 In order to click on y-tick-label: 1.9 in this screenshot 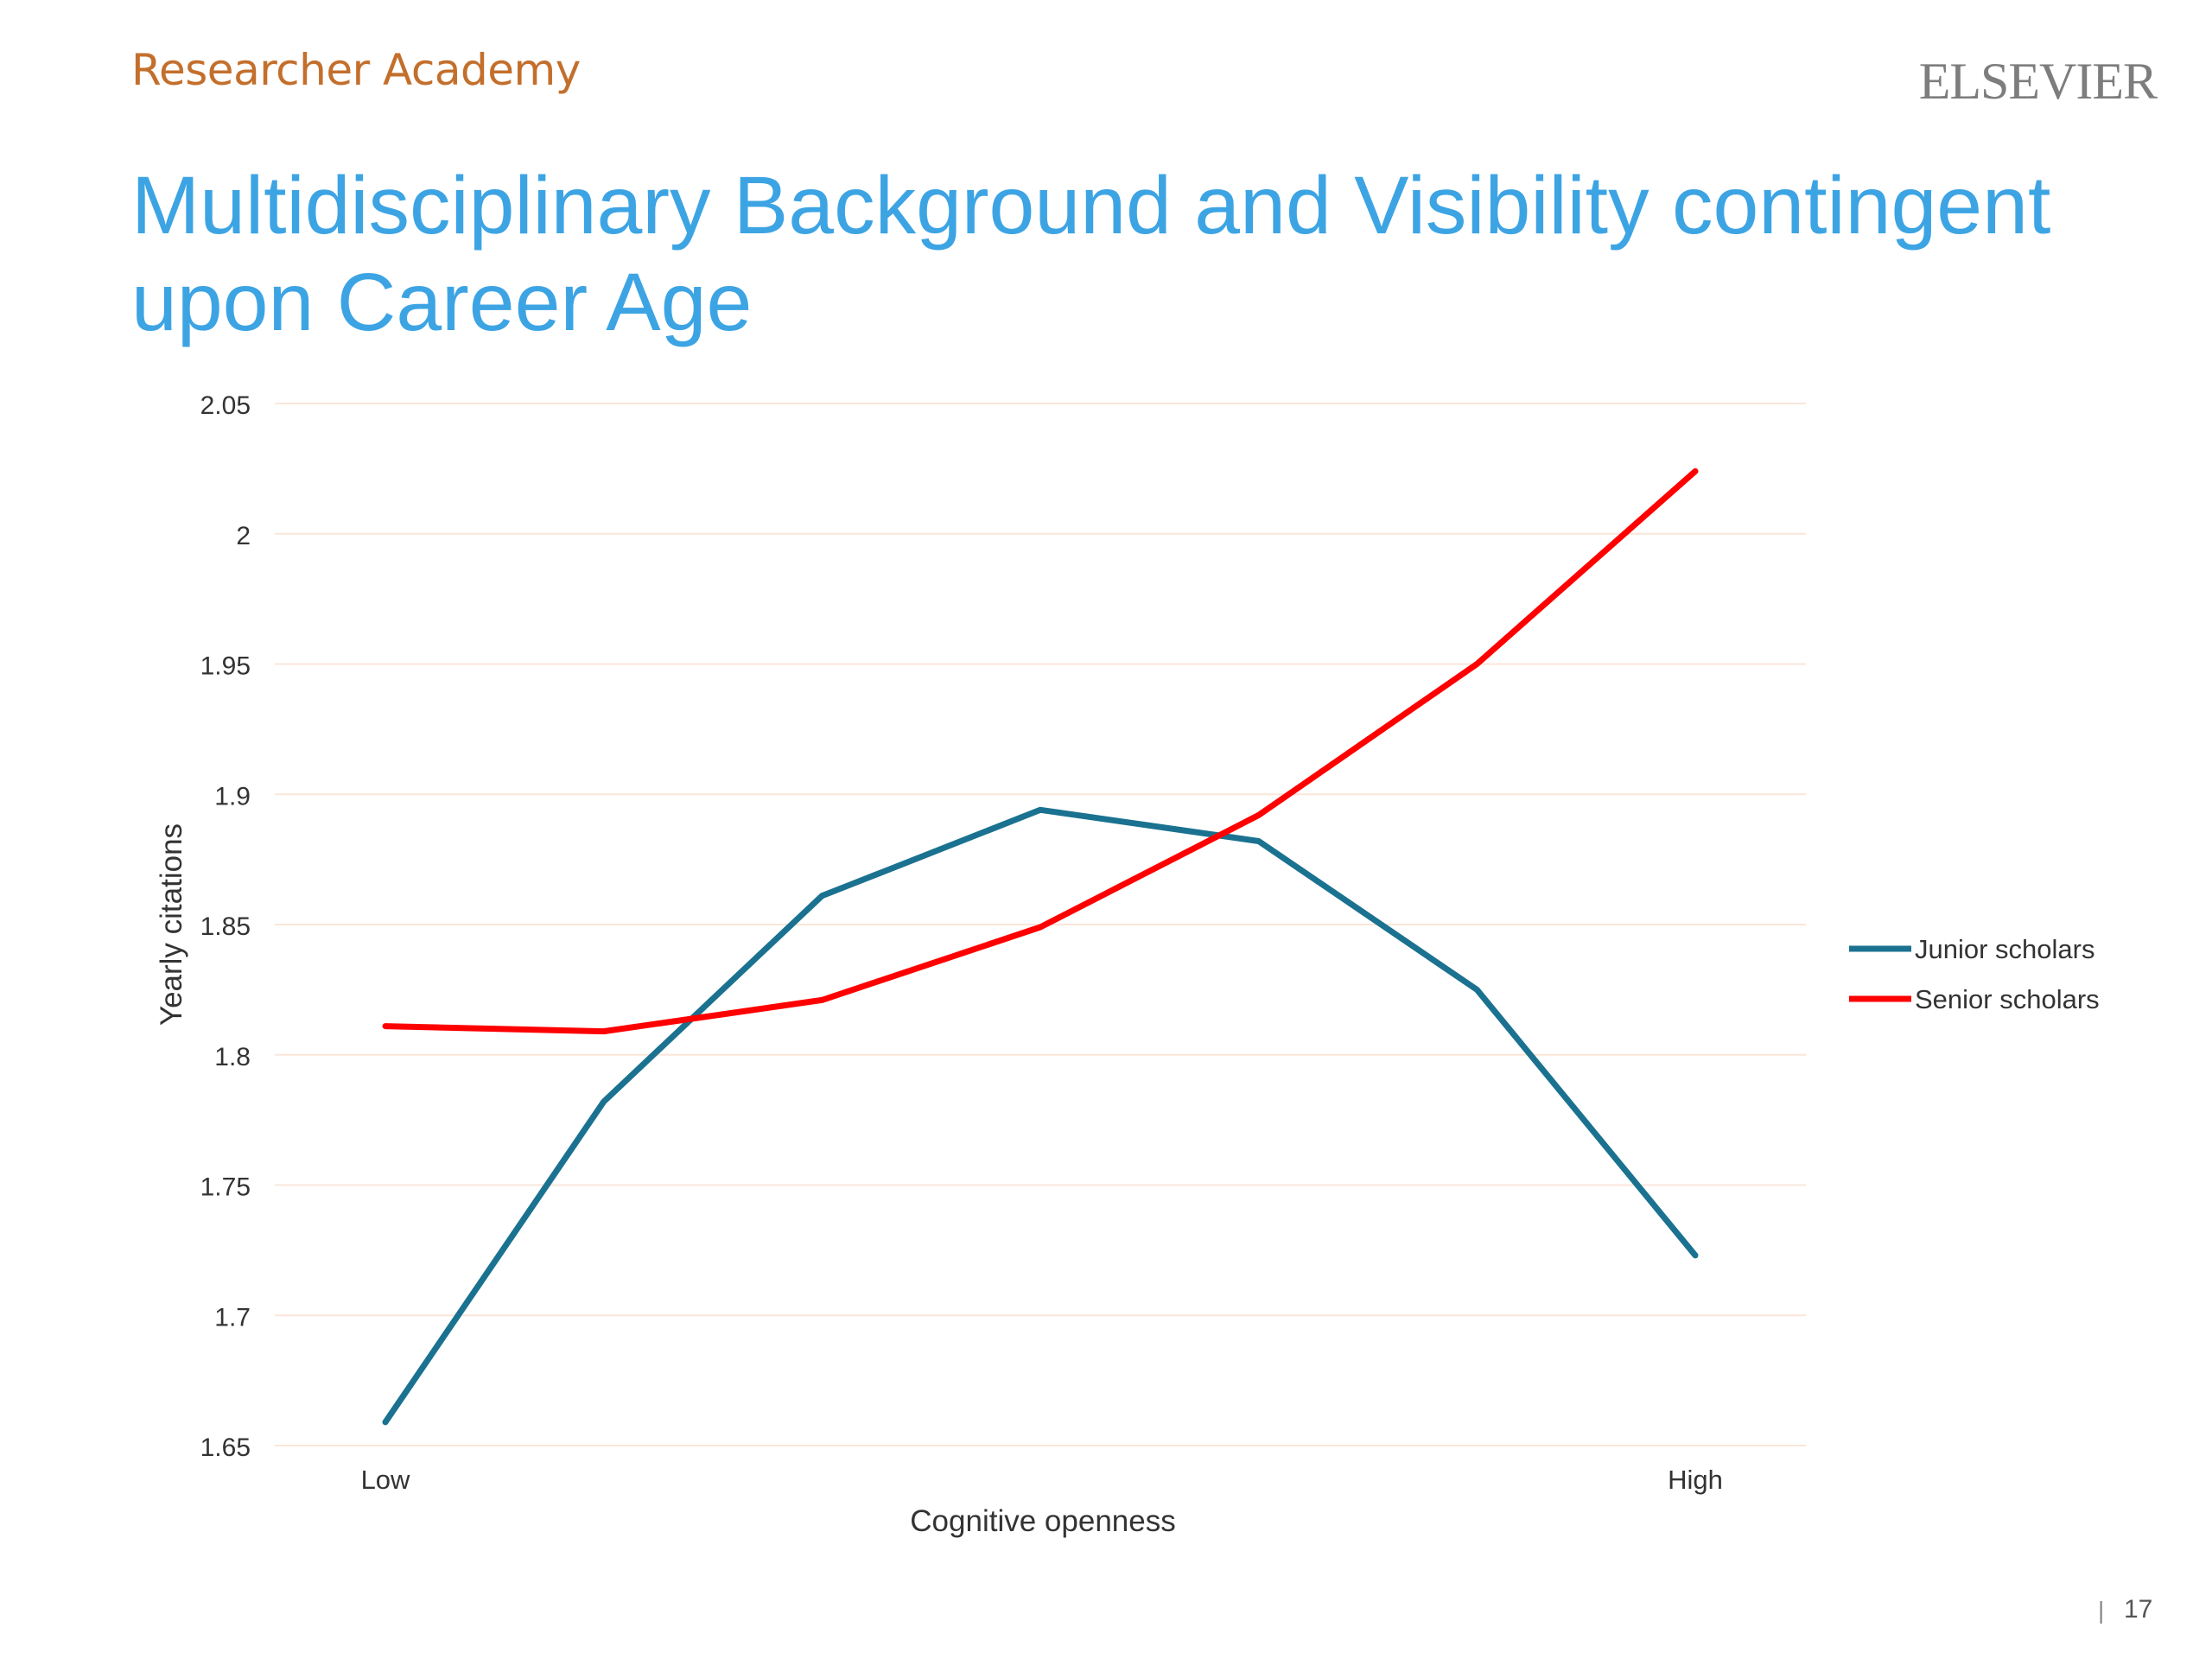, I will do `click(232, 796)`.